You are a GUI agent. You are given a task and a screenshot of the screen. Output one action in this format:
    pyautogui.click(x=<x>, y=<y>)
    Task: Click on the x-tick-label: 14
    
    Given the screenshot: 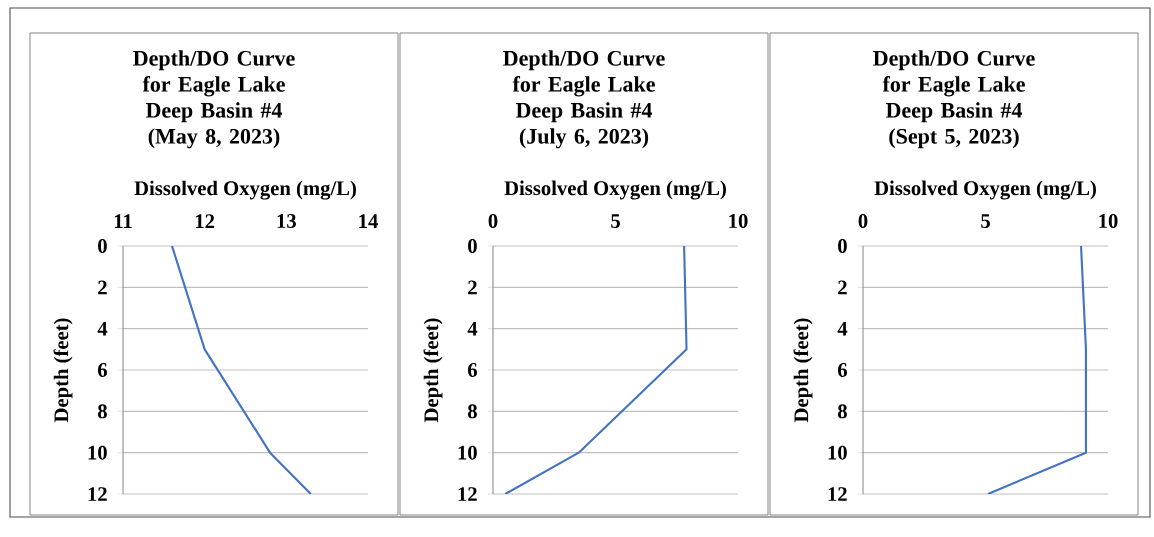 What is the action you would take?
    pyautogui.click(x=368, y=221)
    